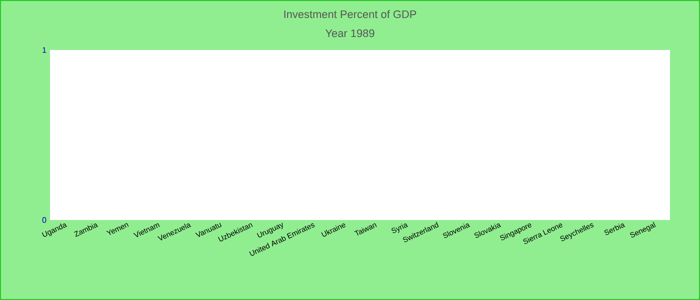 This screenshot has height=300, width=700. Describe the element at coordinates (349, 33) in the screenshot. I see `chart-subtitle: Year 1989` at that location.